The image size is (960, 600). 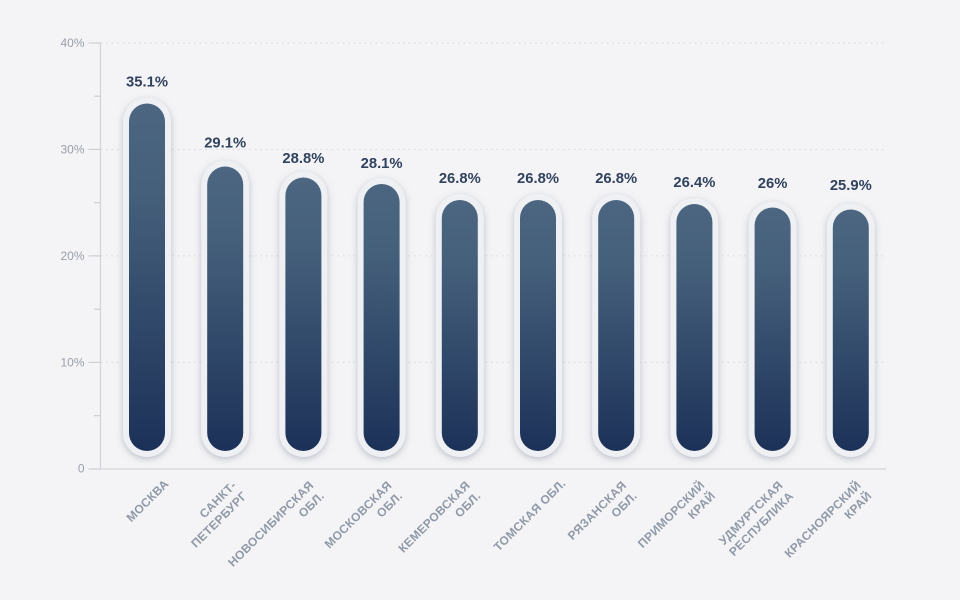 I want to click on svg-text: 30%, so click(x=72, y=149).